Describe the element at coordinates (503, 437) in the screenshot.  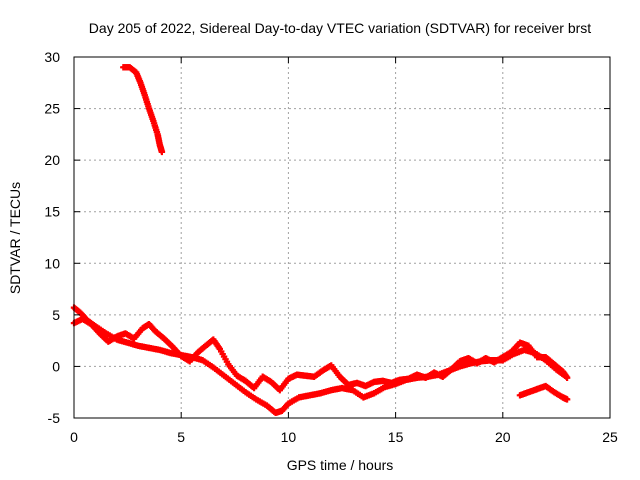
I see `x-tick-label: 20` at that location.